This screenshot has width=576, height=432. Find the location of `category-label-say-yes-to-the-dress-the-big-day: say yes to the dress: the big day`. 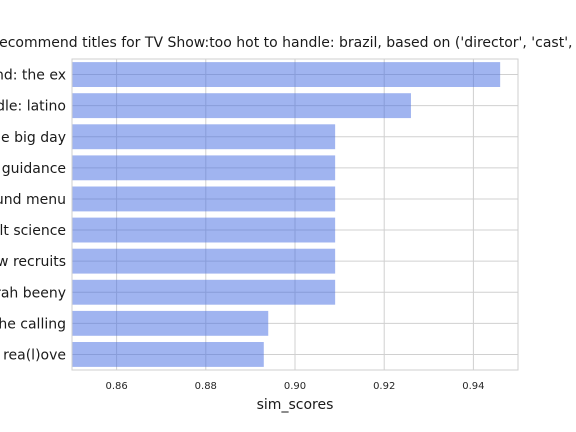

category-label-say-yes-to-the-dress-the-big-day: say yes to the dress: the big day is located at coordinates (33, 138).